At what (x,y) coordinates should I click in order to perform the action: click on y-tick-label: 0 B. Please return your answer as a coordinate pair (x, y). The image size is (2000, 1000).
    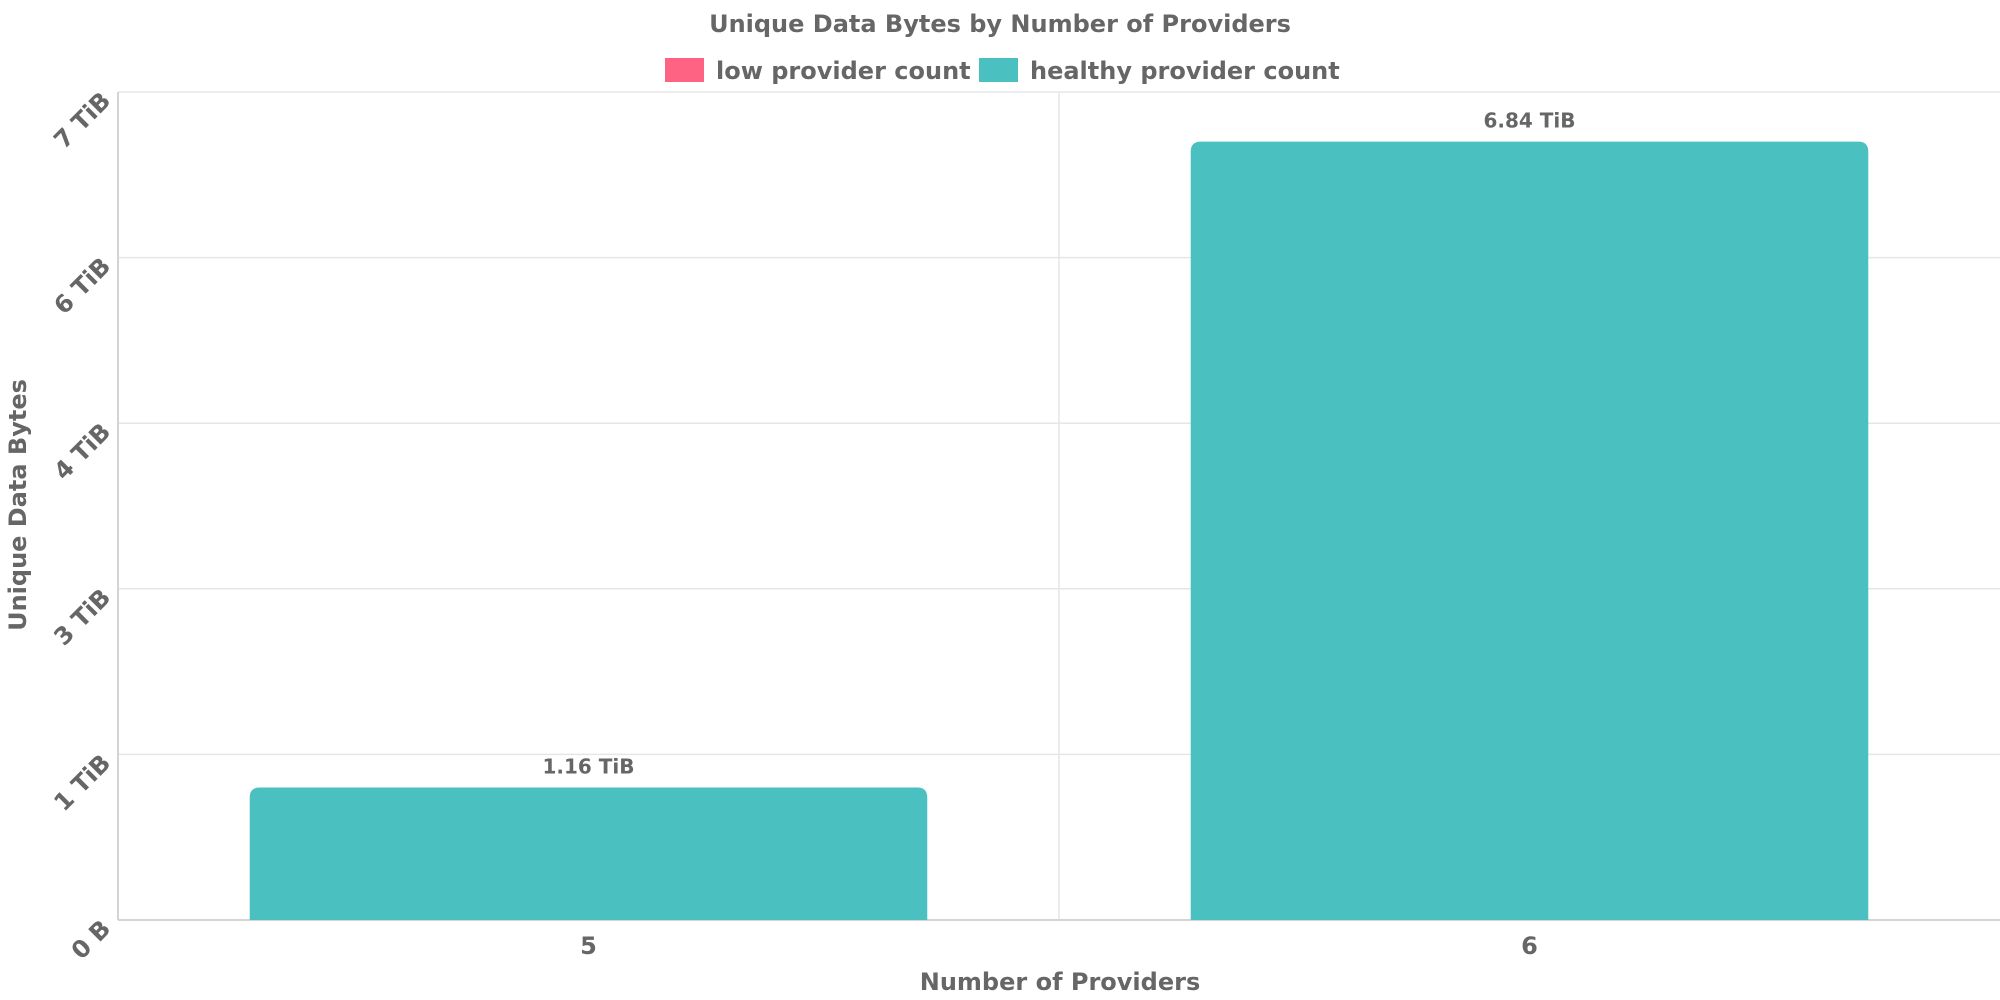
    Looking at the image, I should click on (91, 939).